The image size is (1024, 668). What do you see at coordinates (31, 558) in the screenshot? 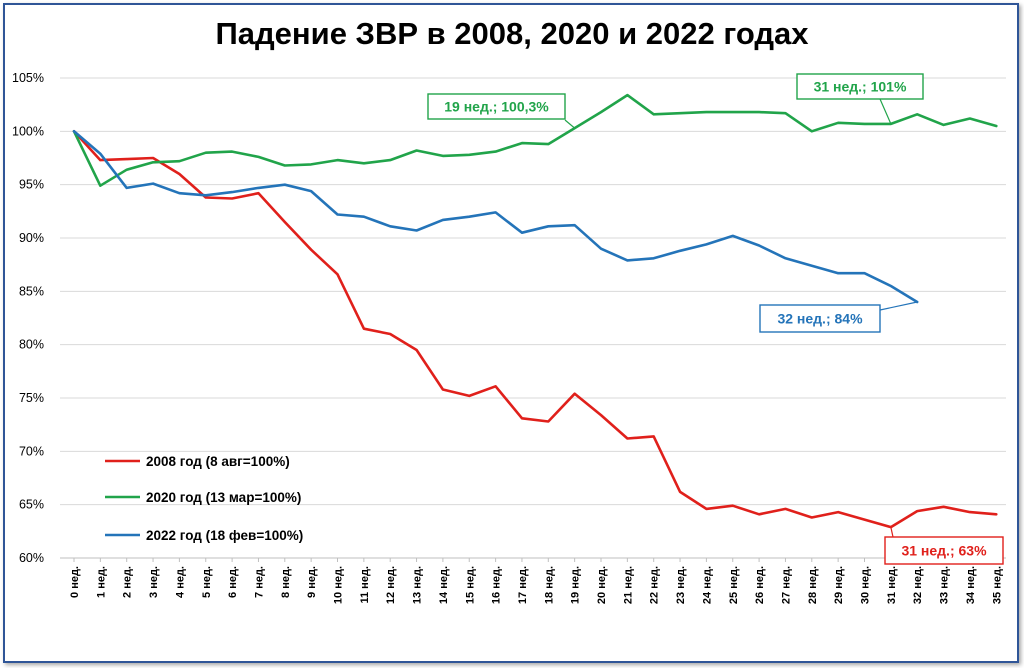
I see `y-tick-label: 60%` at bounding box center [31, 558].